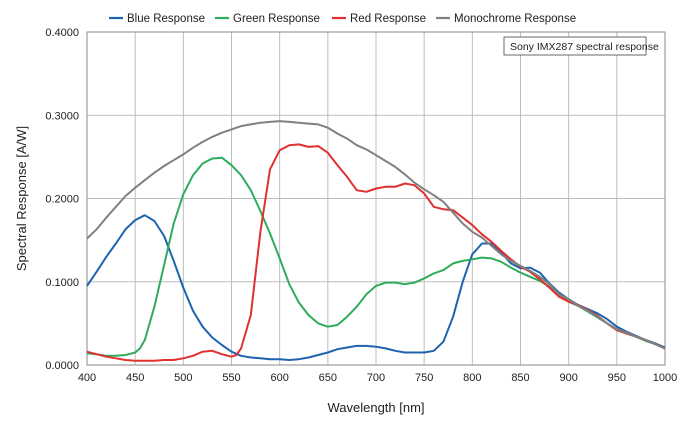 Image resolution: width=690 pixels, height=428 pixels. I want to click on legend-label-red-response: Red Response, so click(388, 19).